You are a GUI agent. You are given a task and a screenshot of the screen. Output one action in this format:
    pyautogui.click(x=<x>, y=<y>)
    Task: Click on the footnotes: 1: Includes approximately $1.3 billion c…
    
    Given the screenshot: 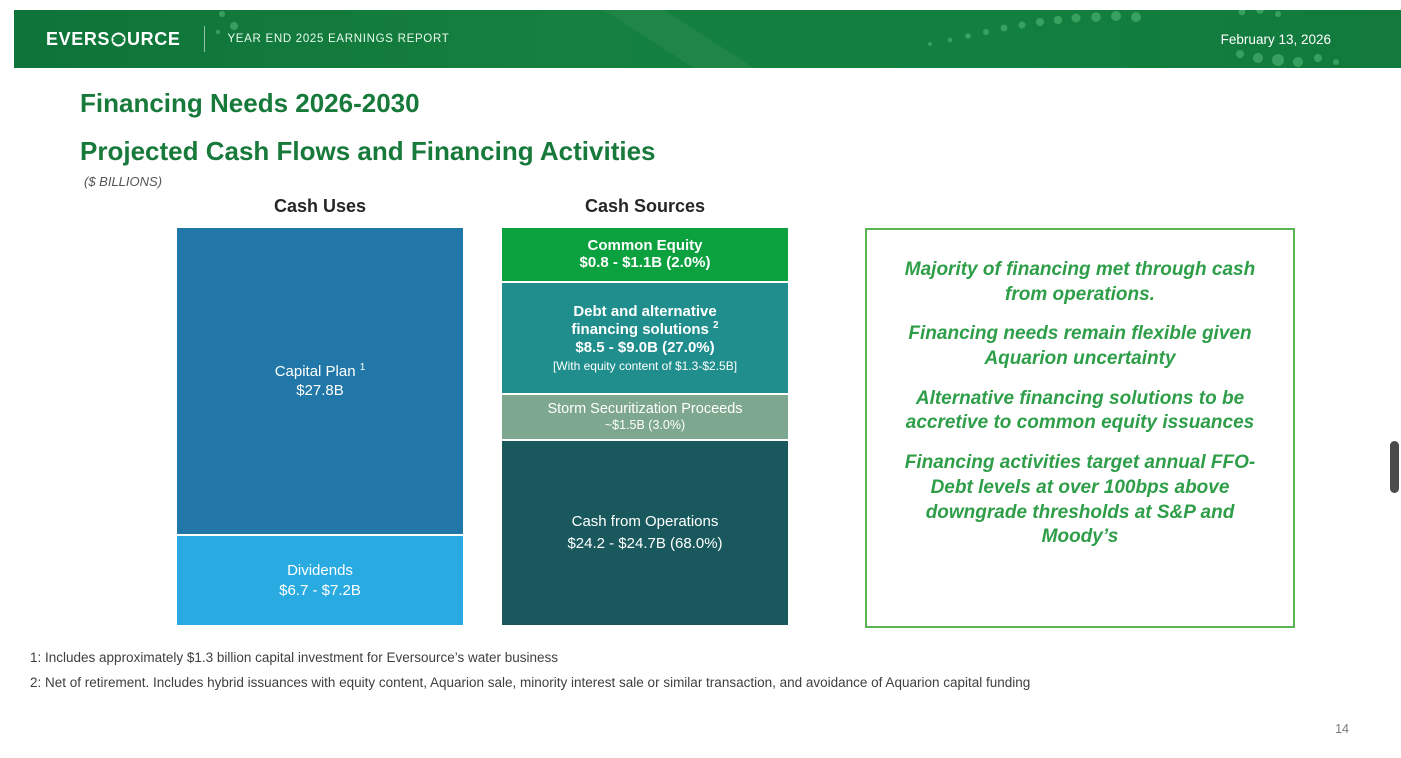 What is the action you would take?
    pyautogui.click(x=530, y=671)
    